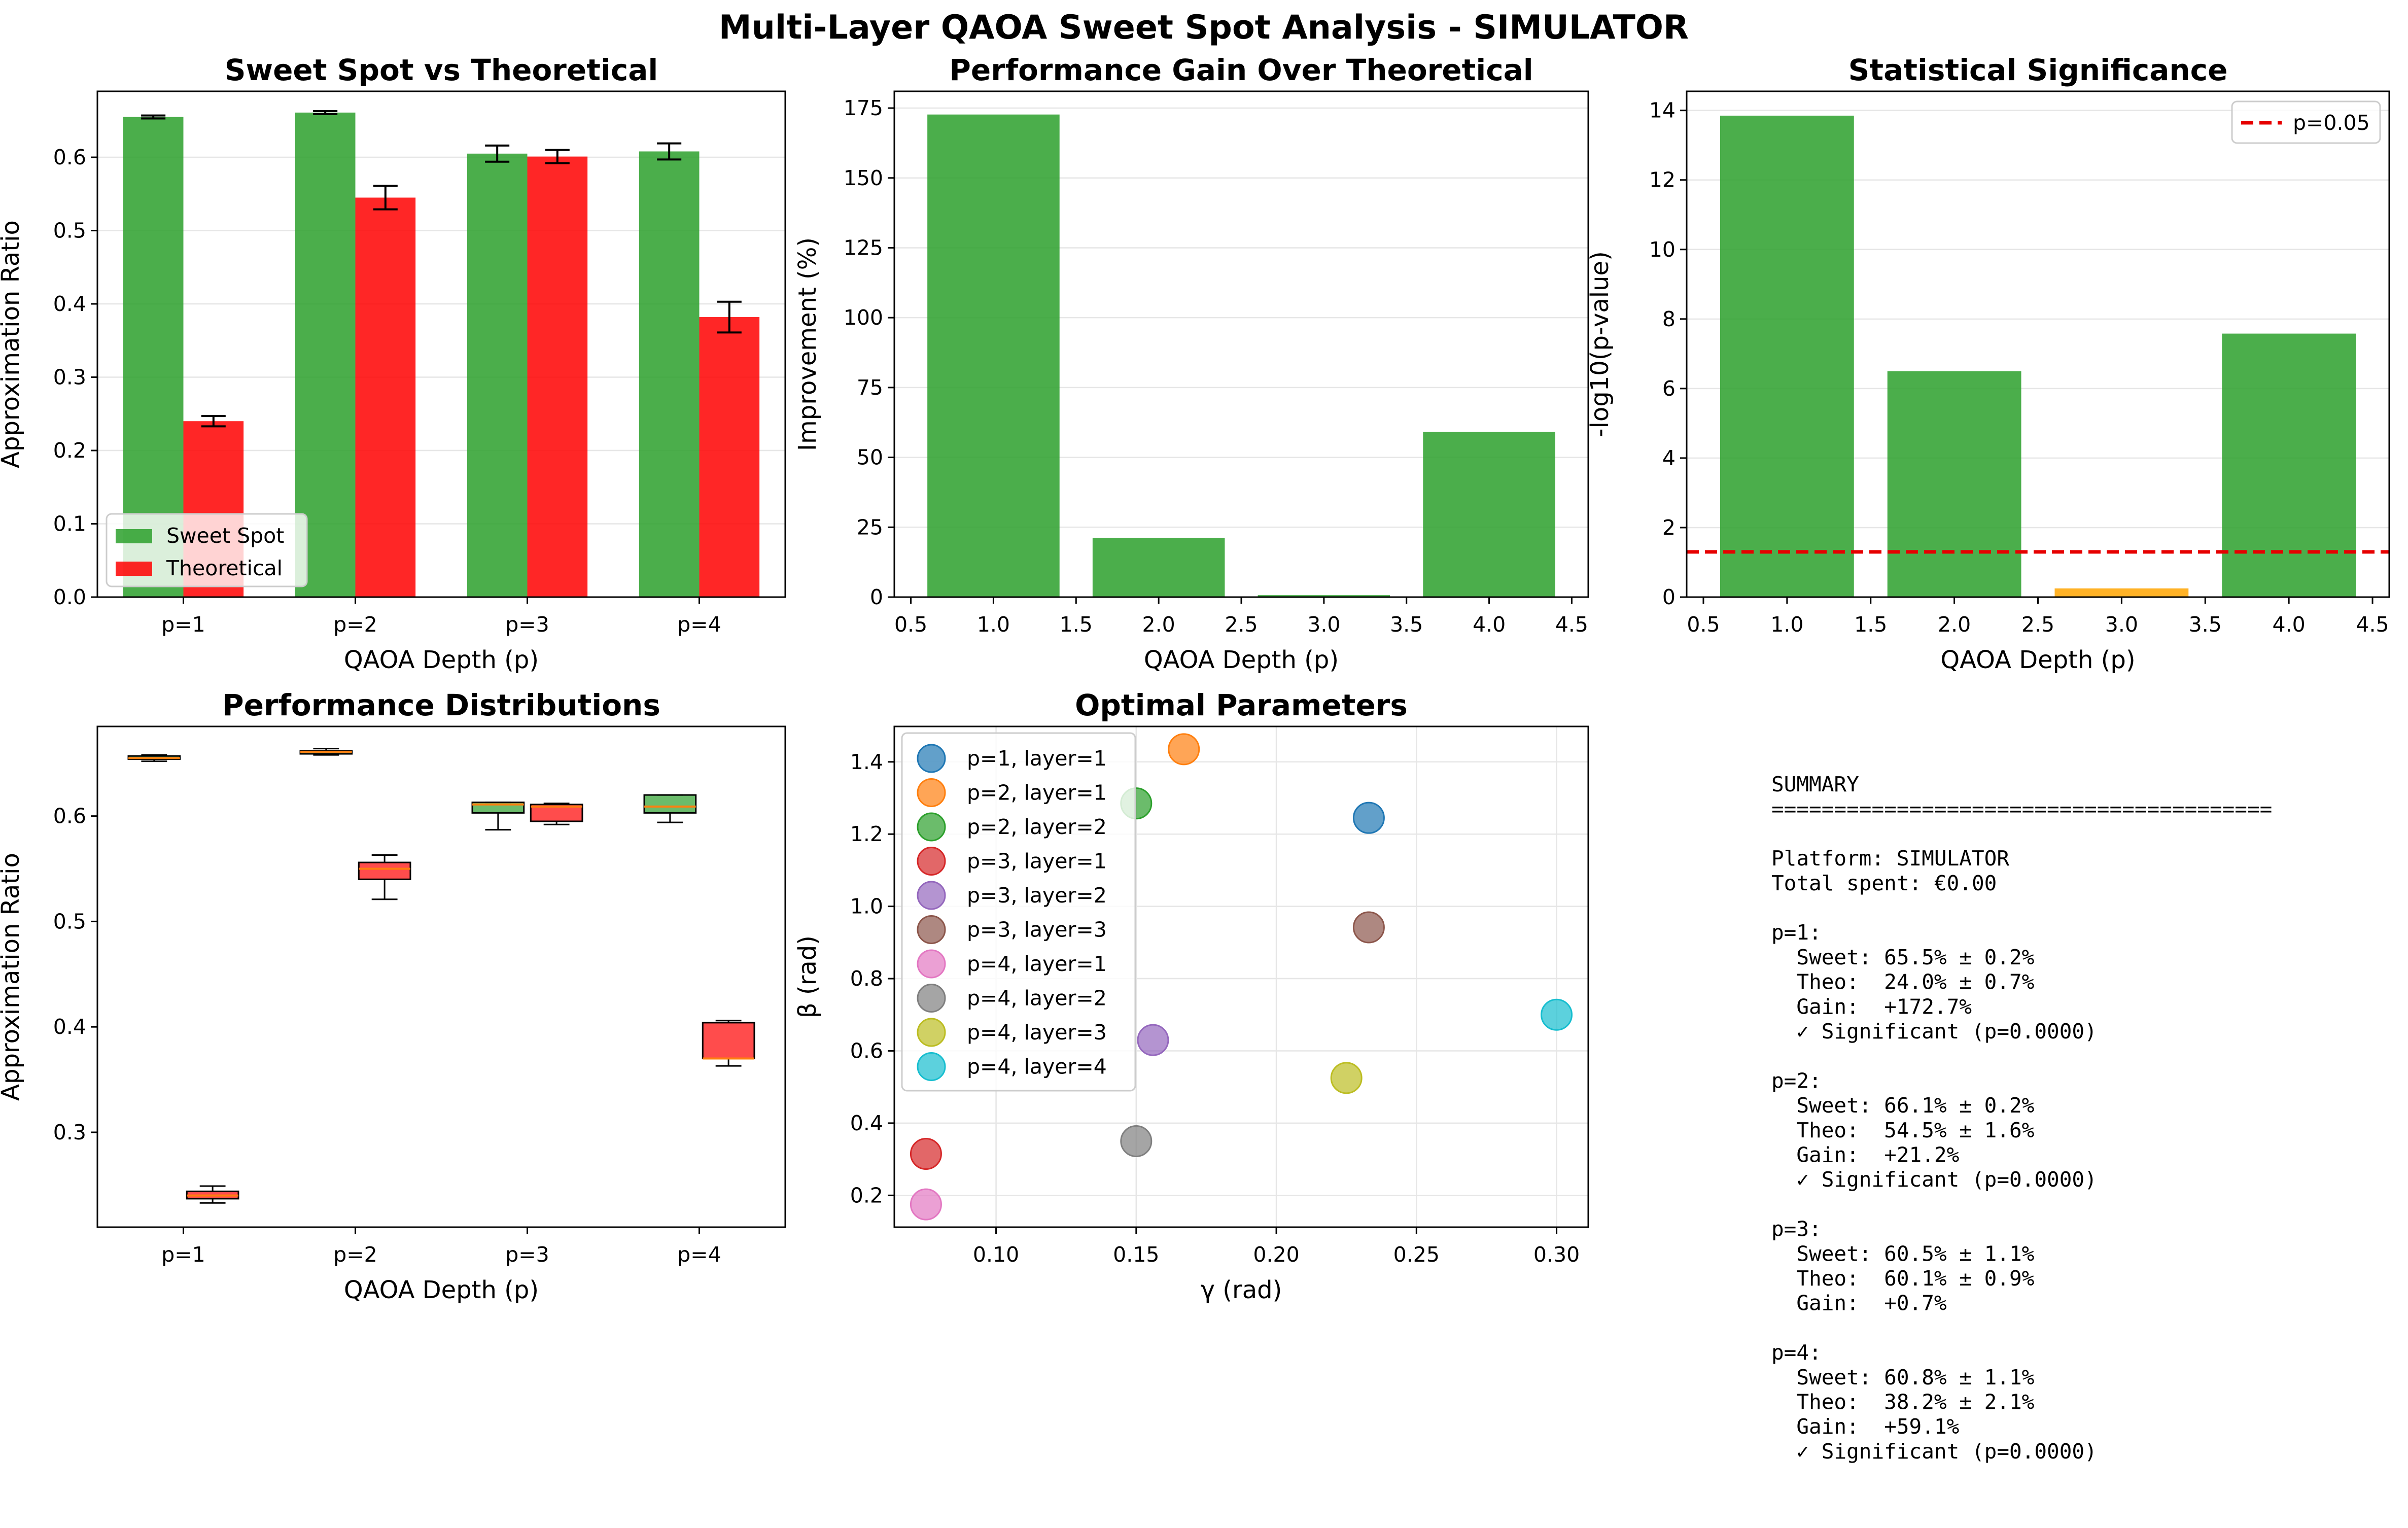  Describe the element at coordinates (183, 1254) in the screenshot. I see `x-tick-label: p=1` at that location.